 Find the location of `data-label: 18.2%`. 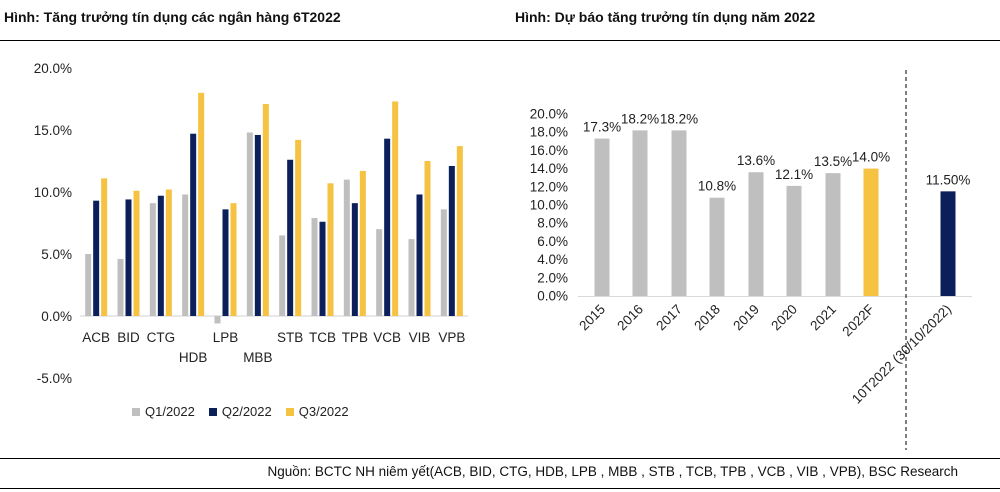

data-label: 18.2% is located at coordinates (679, 118).